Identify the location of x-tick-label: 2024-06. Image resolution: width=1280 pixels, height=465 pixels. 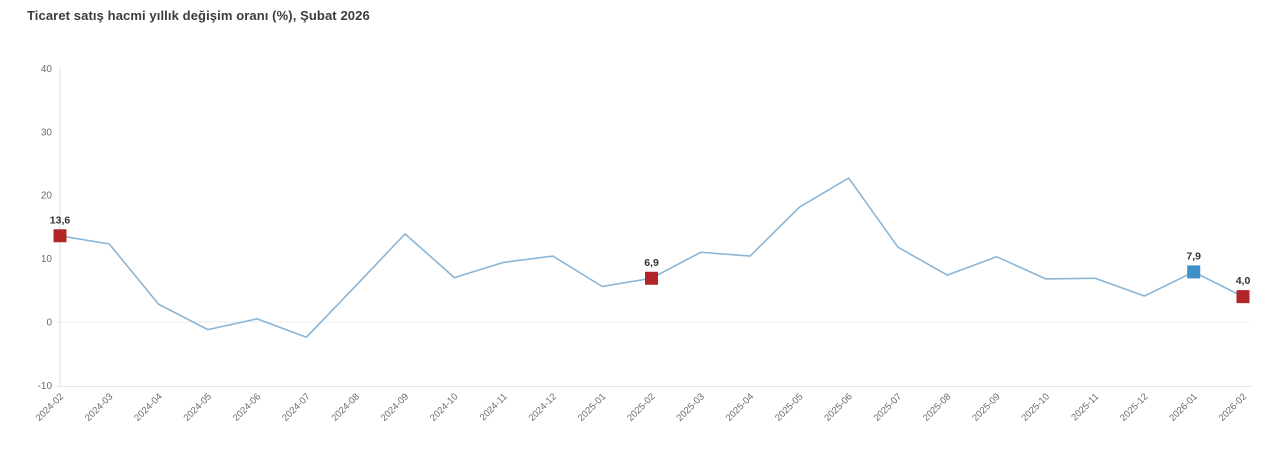
(247, 407).